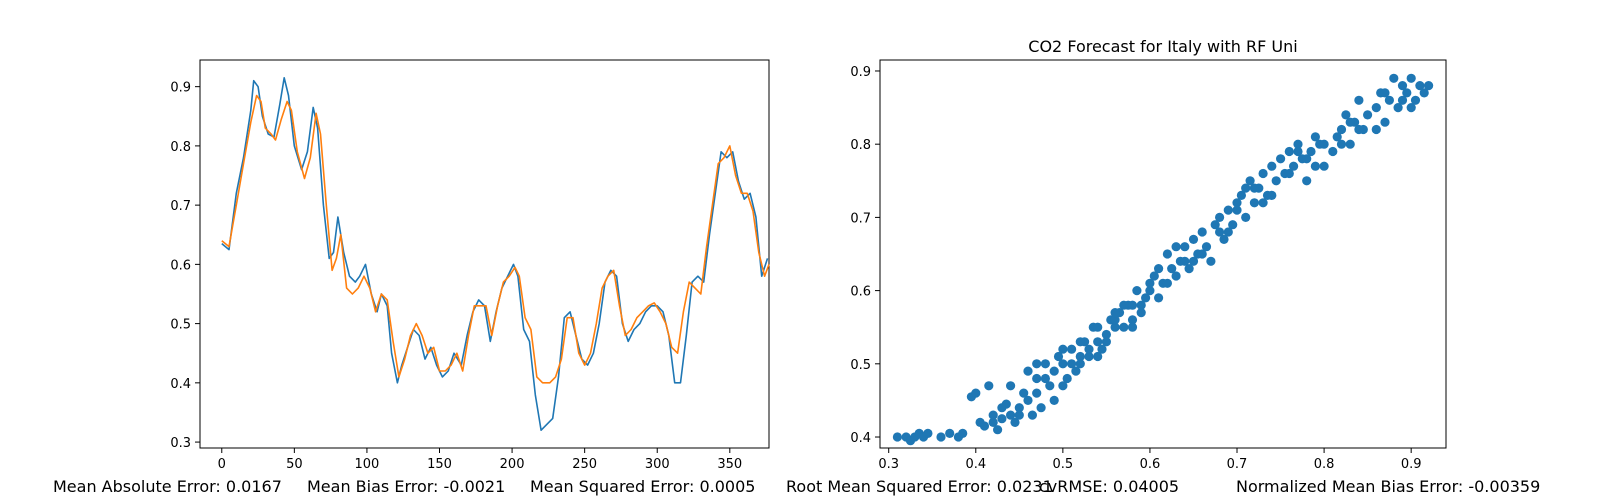 The height and width of the screenshot is (500, 1600). What do you see at coordinates (180, 325) in the screenshot?
I see `line-chart-y-tick-label: 0.5` at bounding box center [180, 325].